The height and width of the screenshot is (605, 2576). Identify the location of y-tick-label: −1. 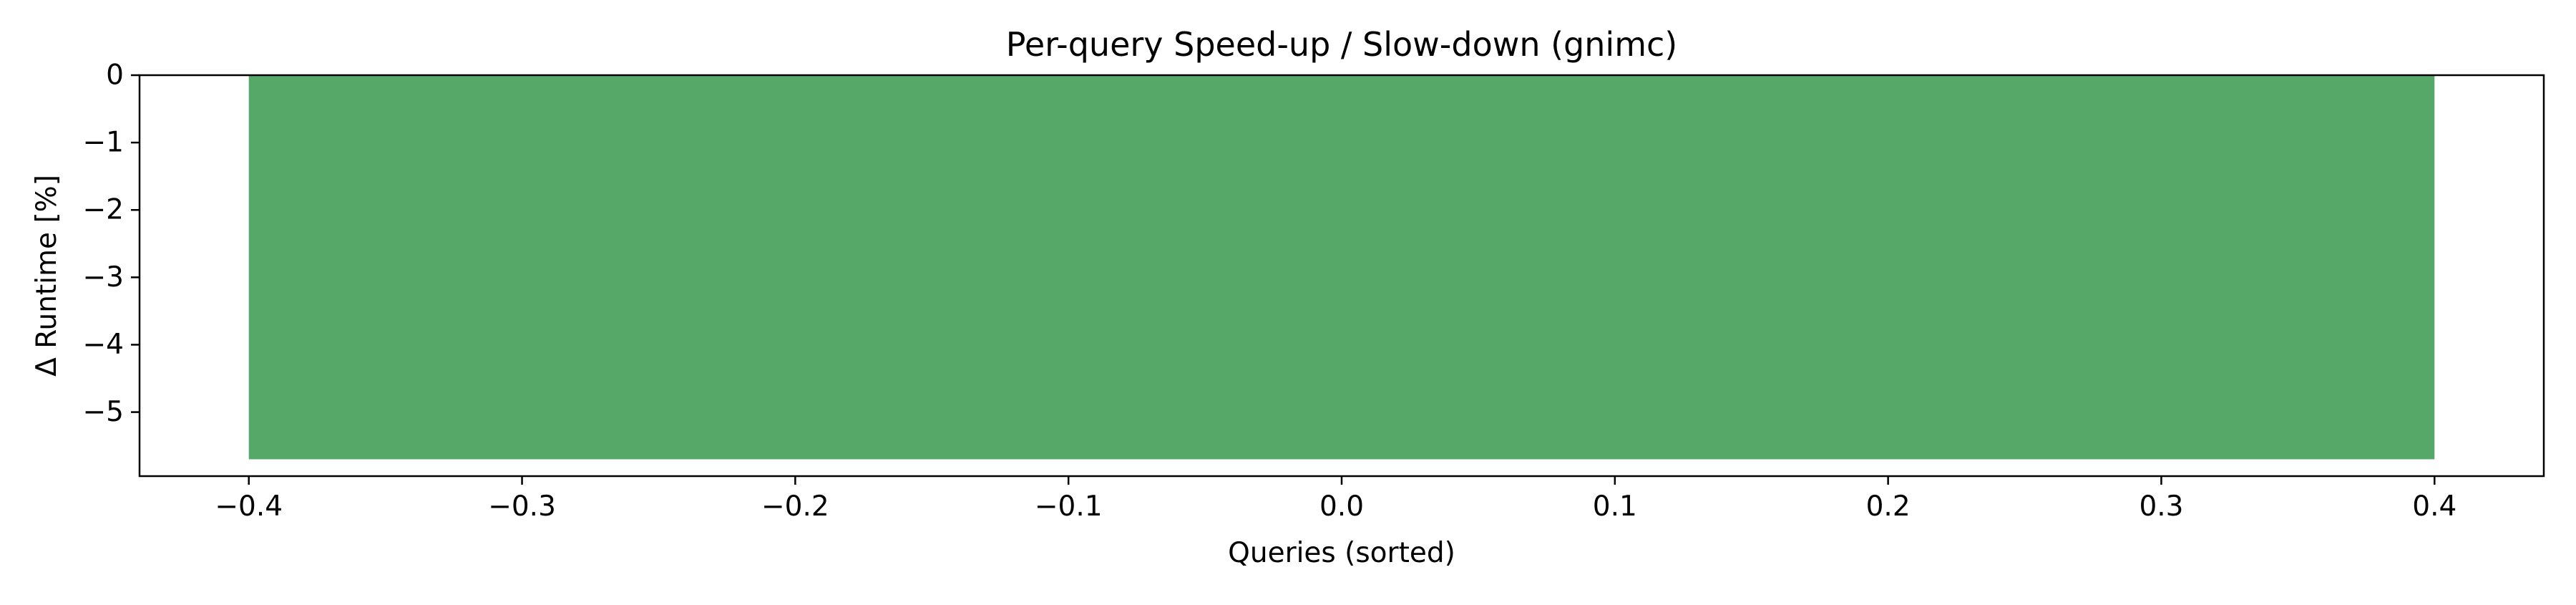
(104, 143).